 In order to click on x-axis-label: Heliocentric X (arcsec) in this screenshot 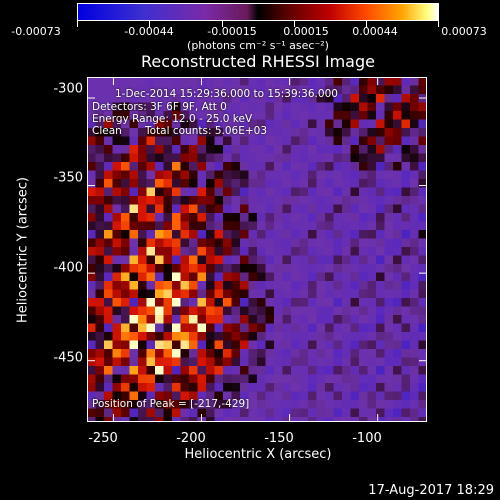, I will do `click(258, 454)`.